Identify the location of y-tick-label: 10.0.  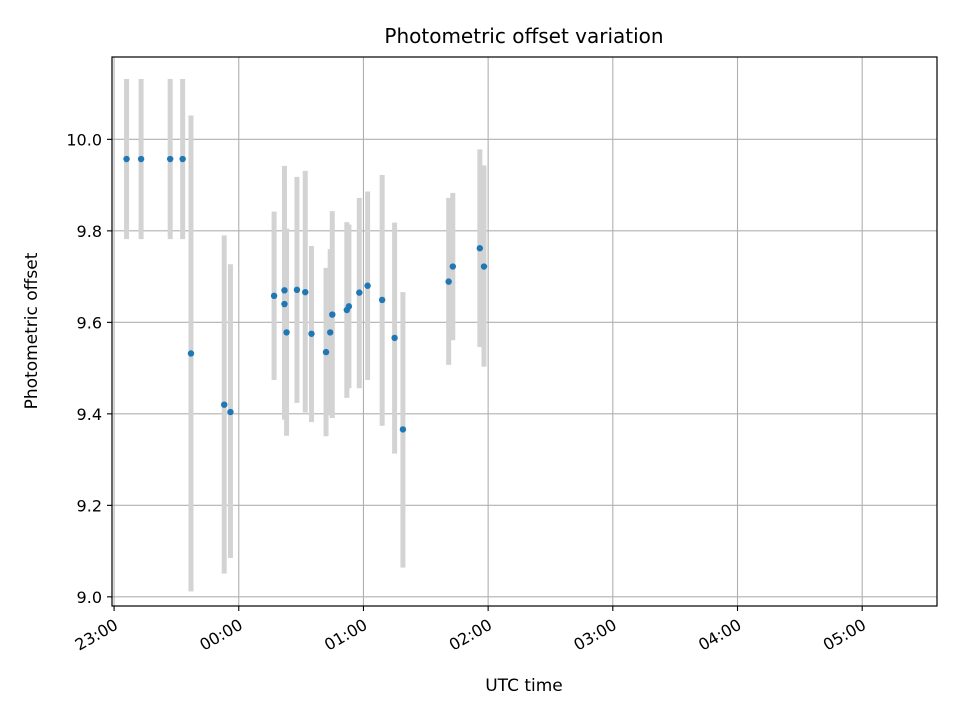
(84, 139).